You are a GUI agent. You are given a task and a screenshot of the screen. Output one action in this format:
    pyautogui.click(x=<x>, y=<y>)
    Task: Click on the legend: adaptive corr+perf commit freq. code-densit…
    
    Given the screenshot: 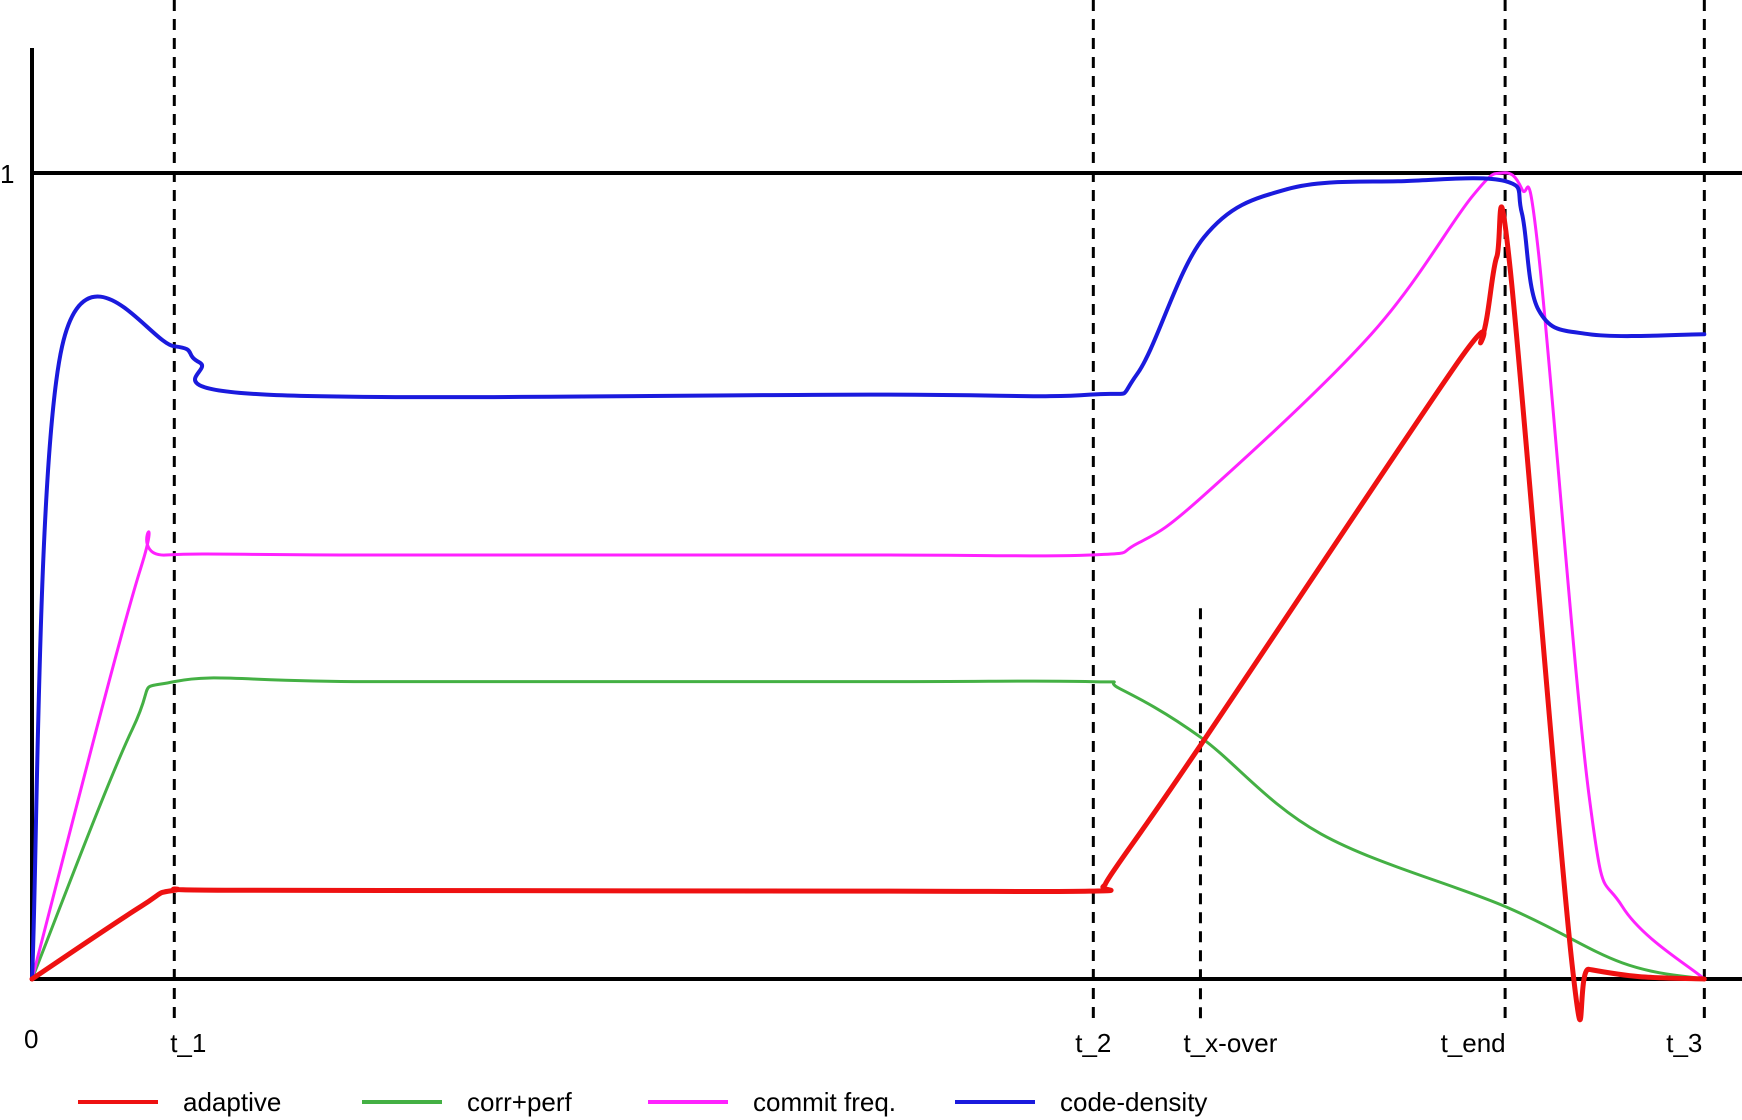 What is the action you would take?
    pyautogui.click(x=642, y=1102)
    